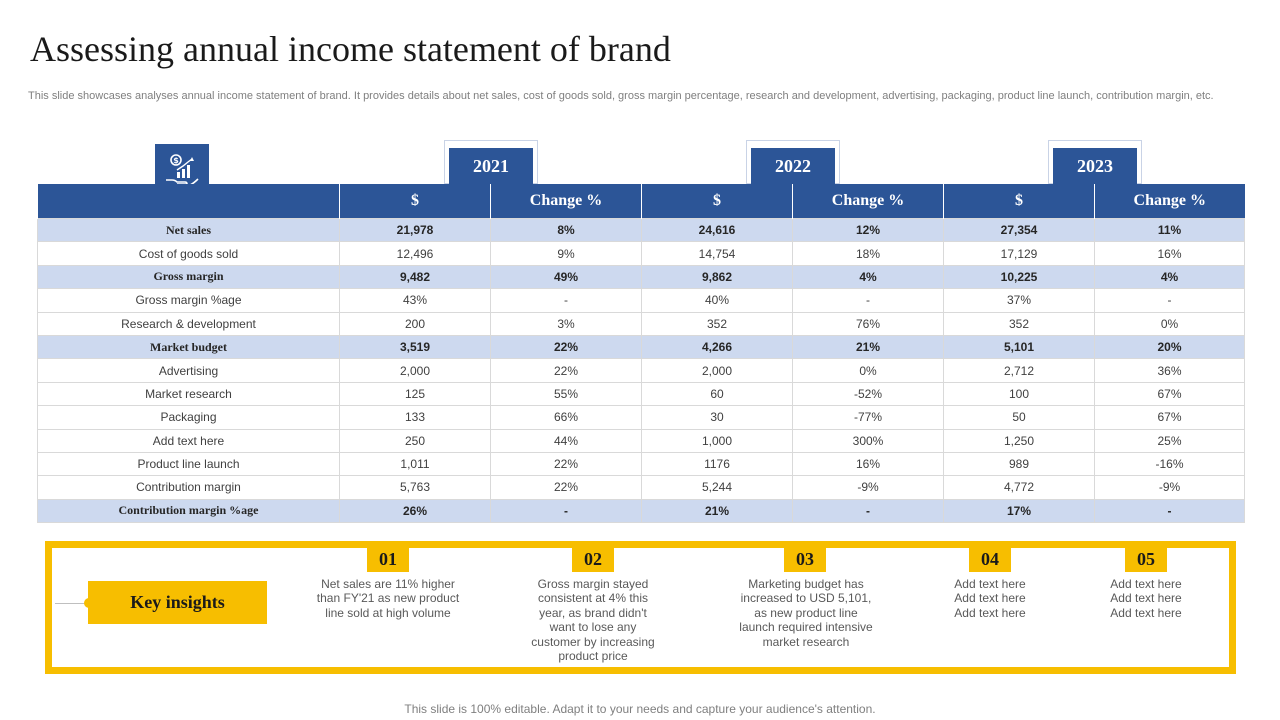 This screenshot has height=720, width=1280. What do you see at coordinates (1019, 440) in the screenshot?
I see `table-cell: 1,250` at bounding box center [1019, 440].